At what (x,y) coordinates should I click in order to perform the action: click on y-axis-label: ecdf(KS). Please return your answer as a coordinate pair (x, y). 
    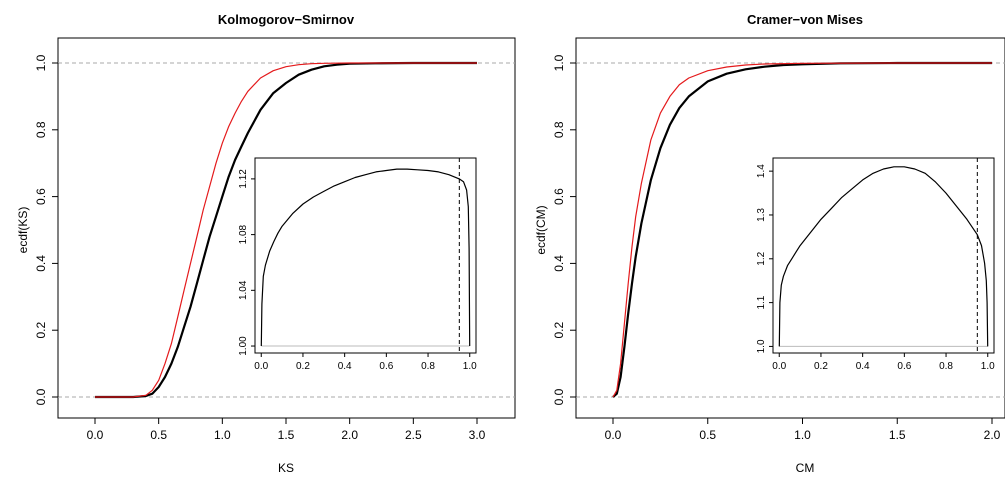
    Looking at the image, I should click on (23, 230).